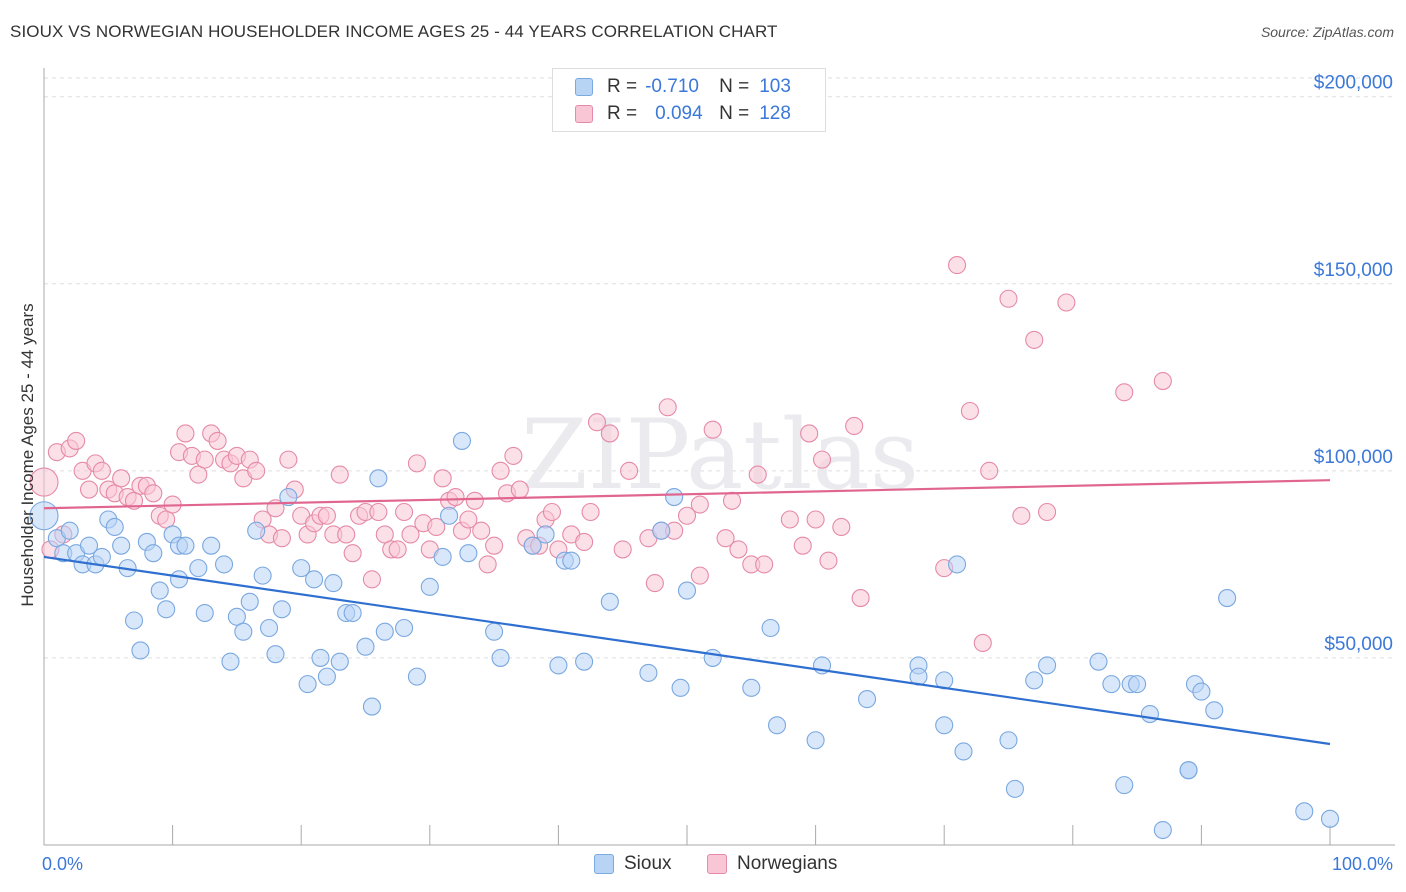 The width and height of the screenshot is (1406, 892). Describe the element at coordinates (683, 87) in the screenshot. I see `legend-row-sioux: R = -0.710 N = 103` at that location.